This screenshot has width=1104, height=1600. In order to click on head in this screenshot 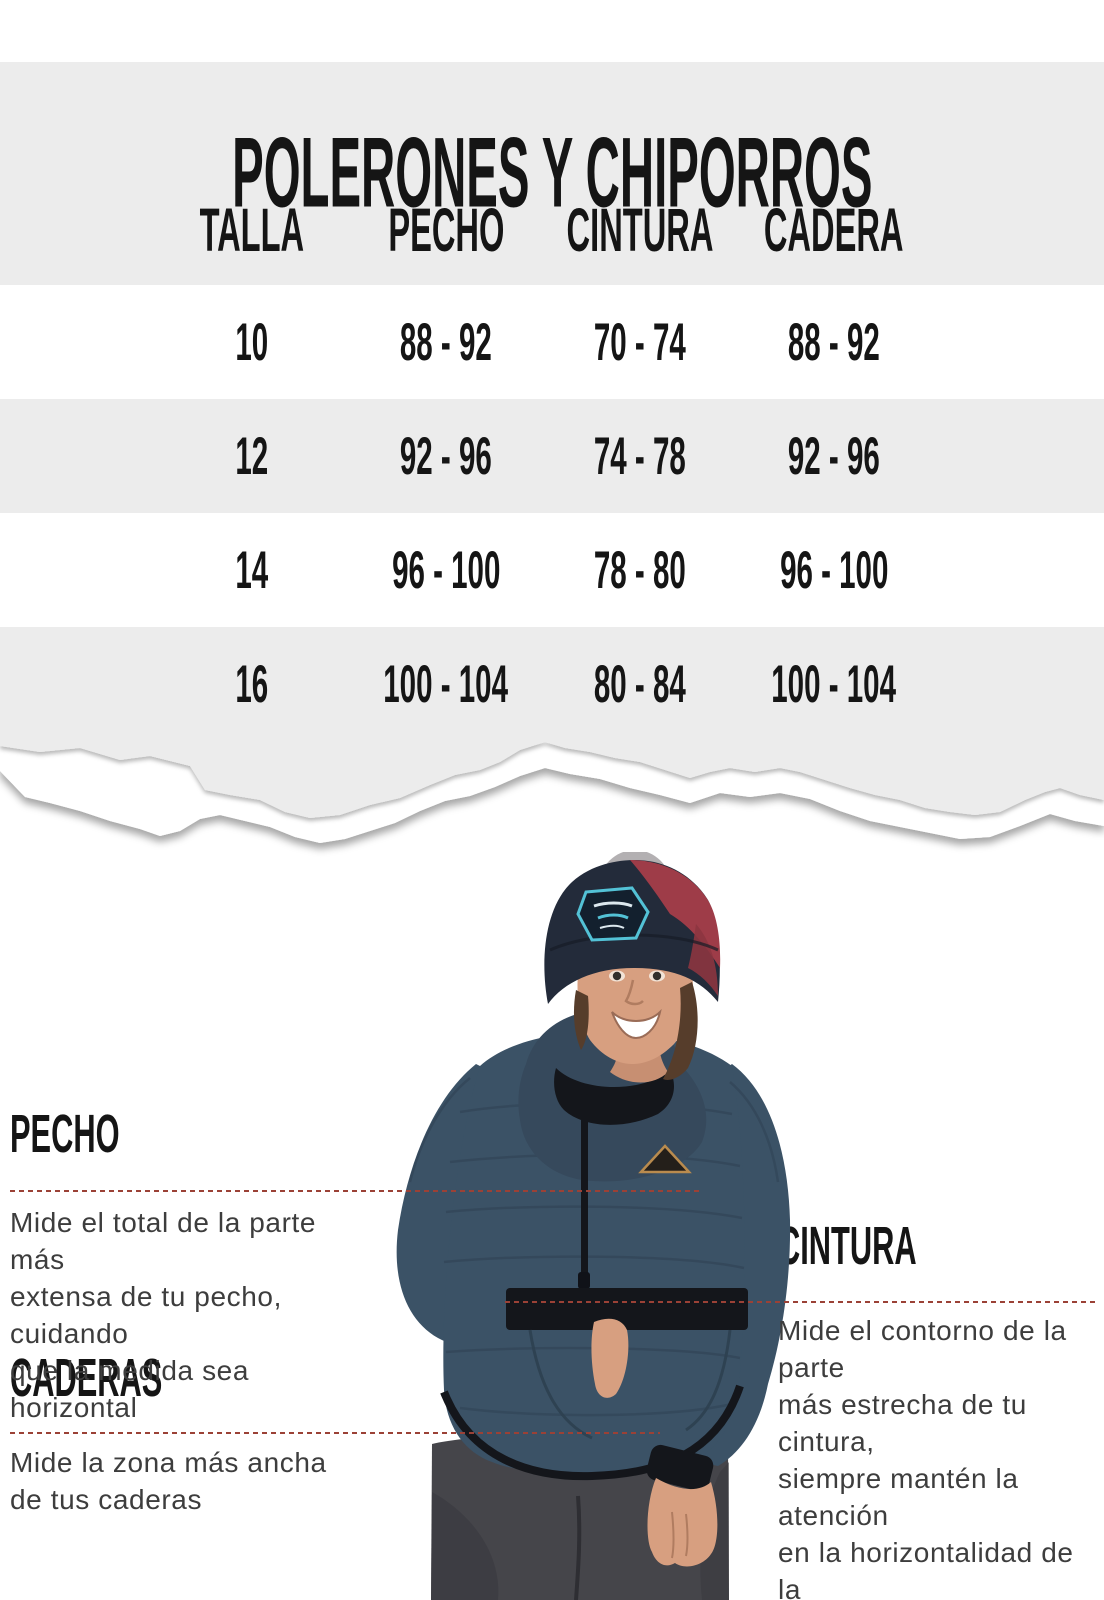, I will do `click(632, 967)`.